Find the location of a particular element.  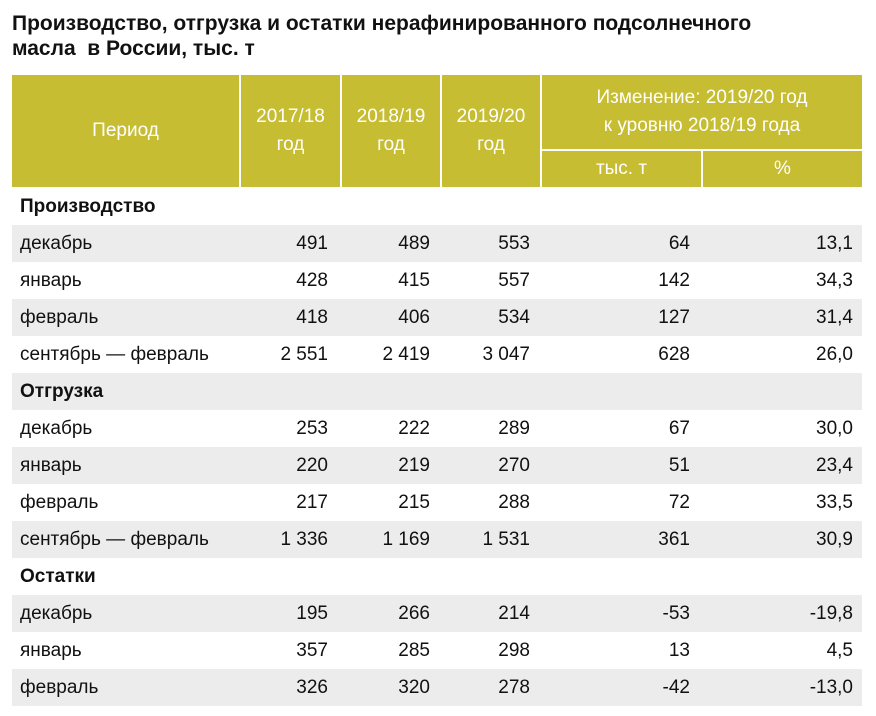

cell-change-abs: 361 is located at coordinates (674, 539).